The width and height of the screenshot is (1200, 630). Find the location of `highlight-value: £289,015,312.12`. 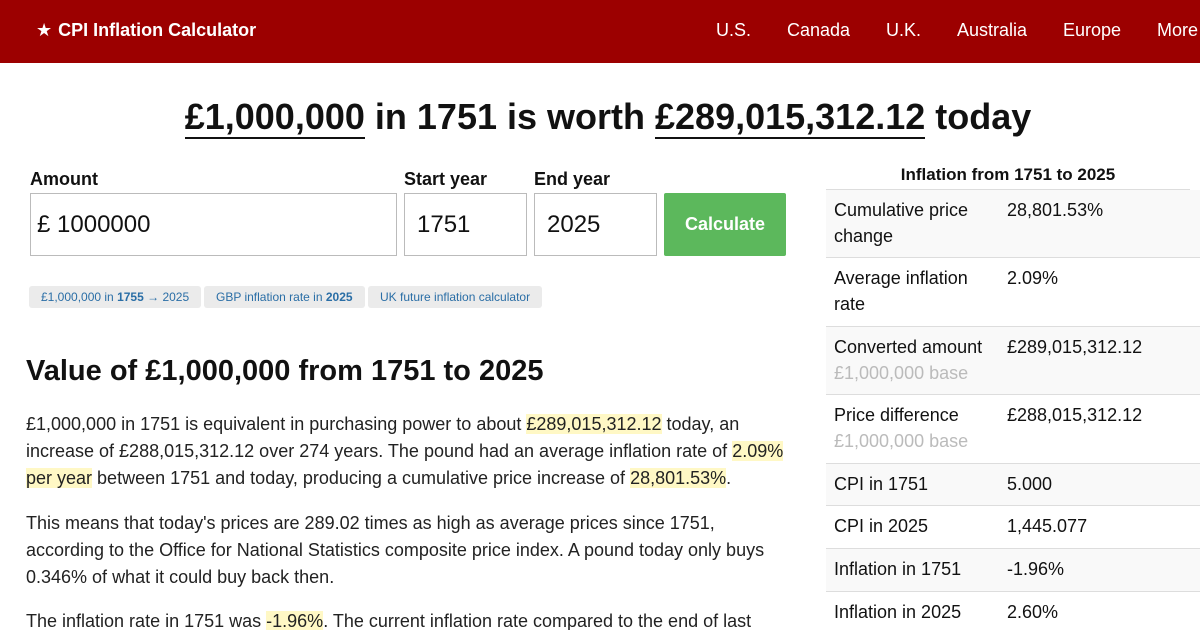

highlight-value: £289,015,312.12 is located at coordinates (594, 424).